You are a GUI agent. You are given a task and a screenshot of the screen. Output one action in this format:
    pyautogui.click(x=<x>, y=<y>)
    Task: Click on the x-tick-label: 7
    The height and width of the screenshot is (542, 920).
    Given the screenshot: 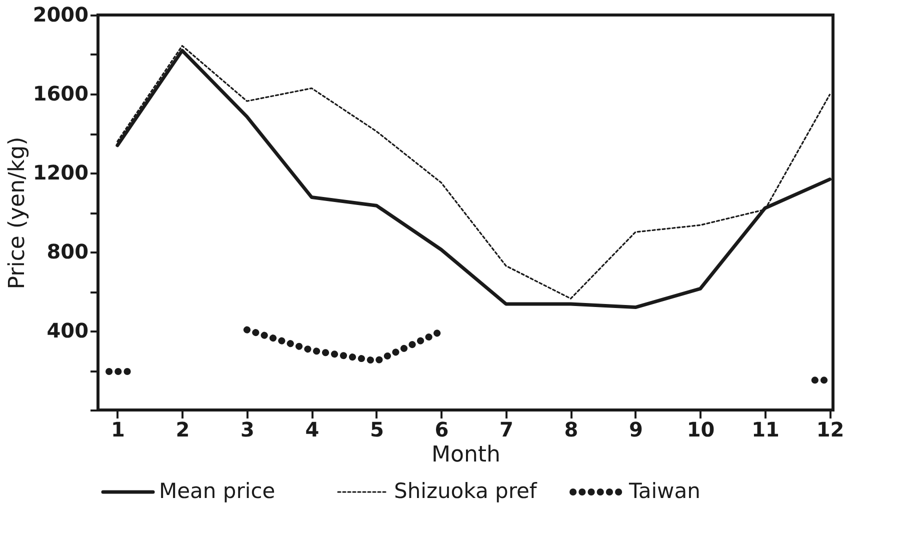 What is the action you would take?
    pyautogui.click(x=507, y=430)
    